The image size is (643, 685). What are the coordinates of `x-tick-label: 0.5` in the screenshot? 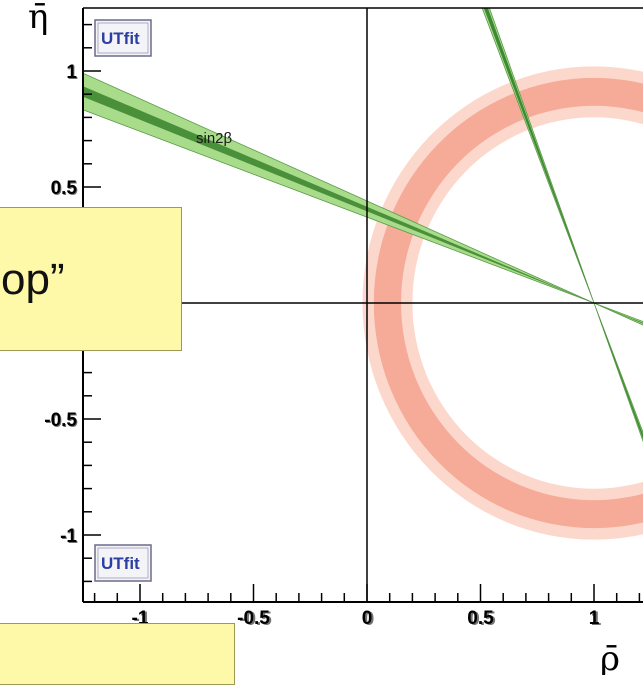 It's located at (482, 619).